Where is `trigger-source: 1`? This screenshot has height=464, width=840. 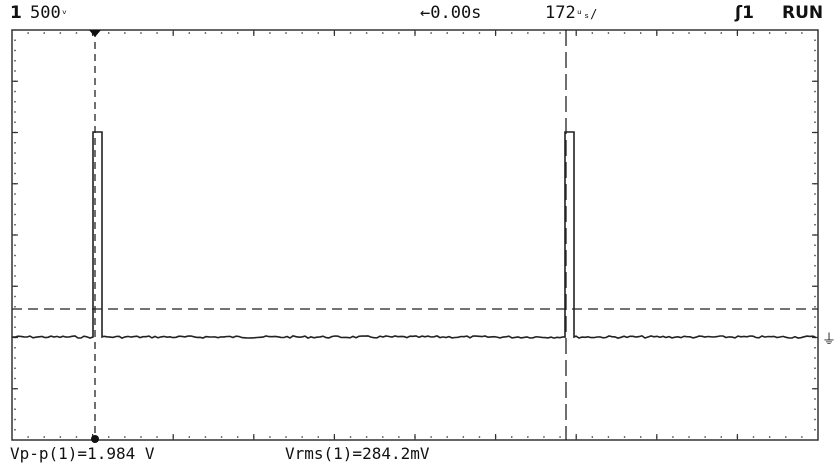
trigger-source: 1 is located at coordinates (748, 13).